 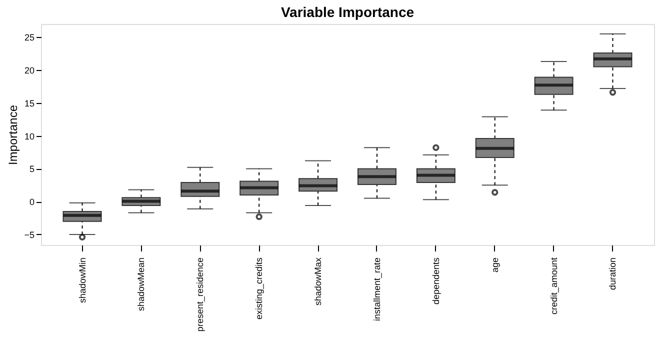 What do you see at coordinates (29, 136) in the screenshot?
I see `y-tick-label: 10` at bounding box center [29, 136].